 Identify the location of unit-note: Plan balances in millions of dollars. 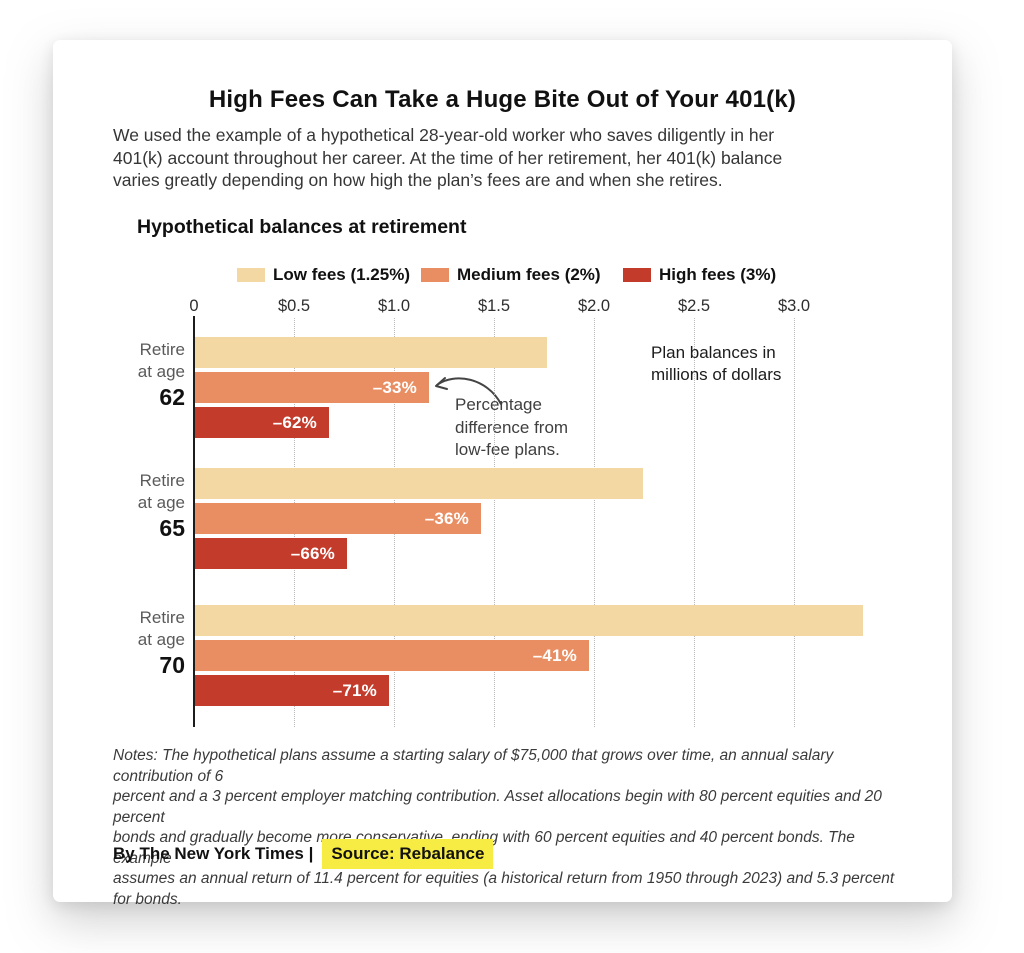
(716, 364).